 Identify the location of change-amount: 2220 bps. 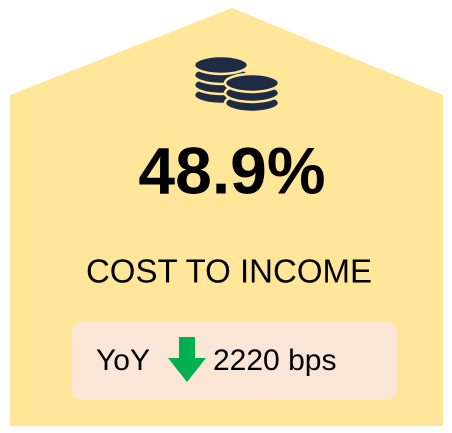
(274, 360).